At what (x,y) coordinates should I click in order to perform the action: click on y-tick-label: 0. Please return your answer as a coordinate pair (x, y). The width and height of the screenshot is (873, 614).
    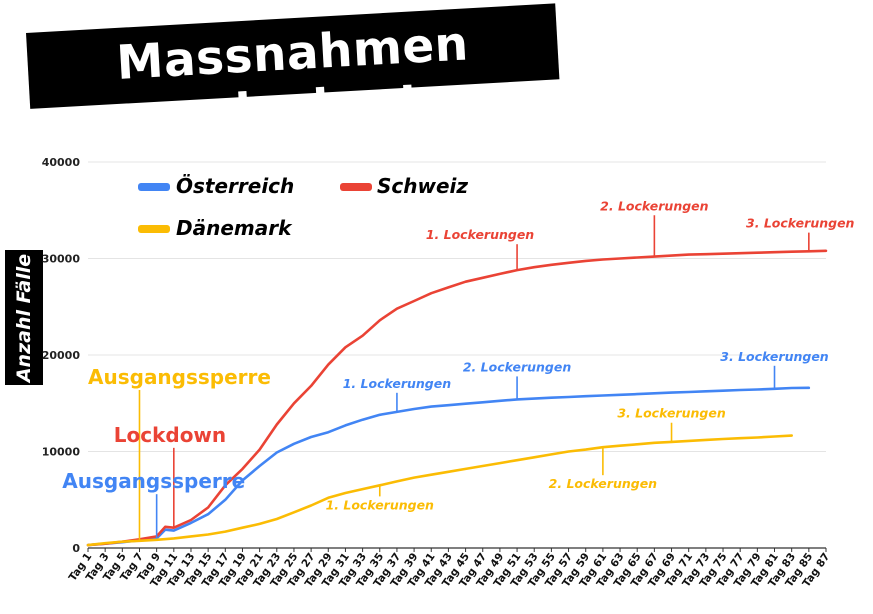
    Looking at the image, I should click on (76, 548).